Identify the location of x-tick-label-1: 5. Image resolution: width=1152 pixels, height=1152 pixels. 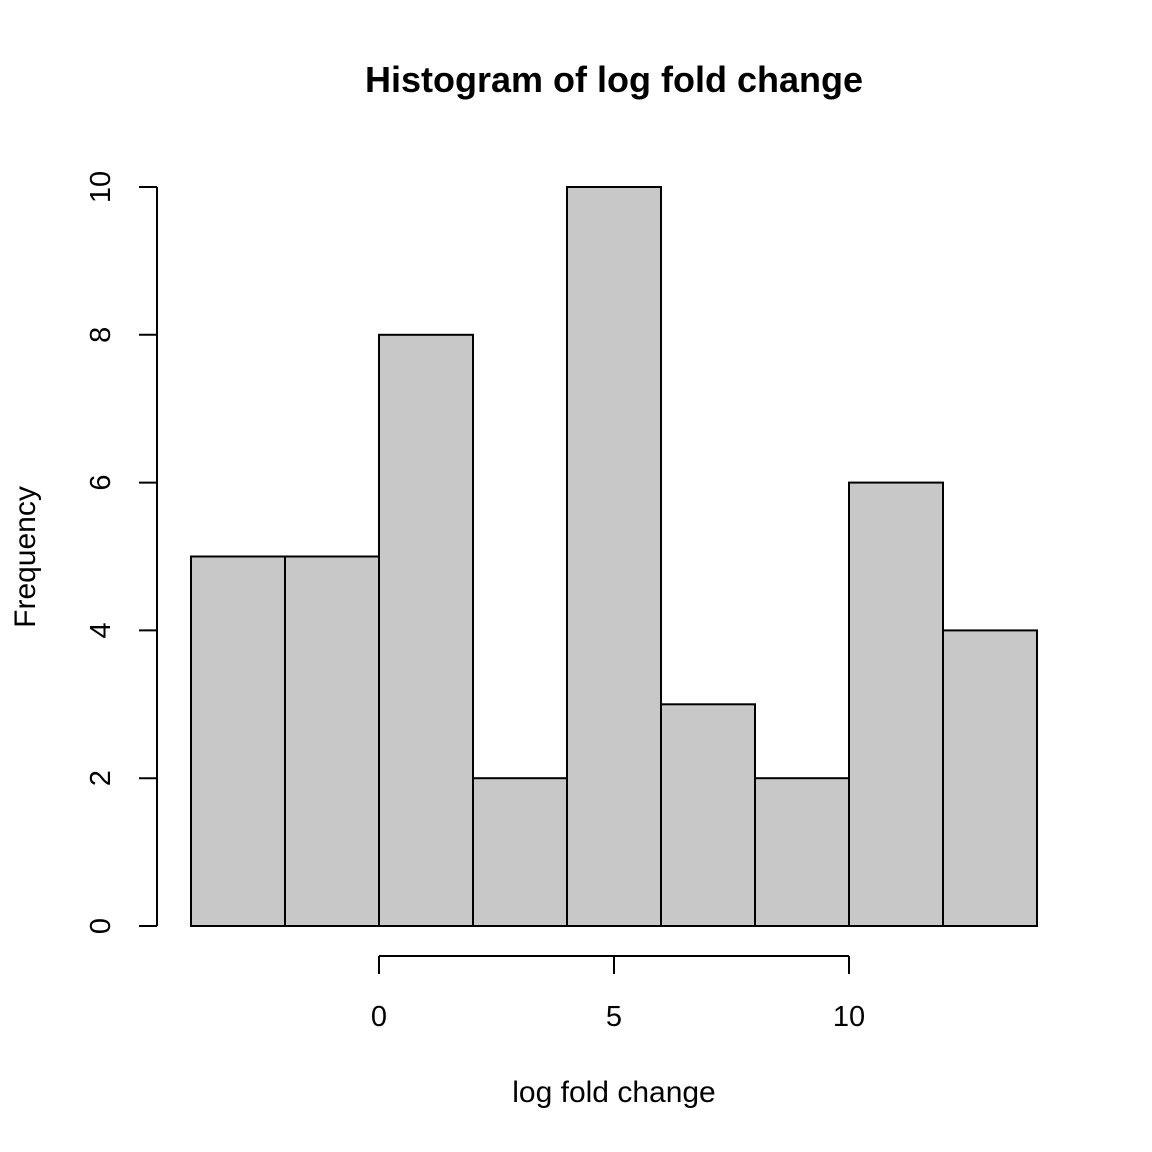
(614, 1017).